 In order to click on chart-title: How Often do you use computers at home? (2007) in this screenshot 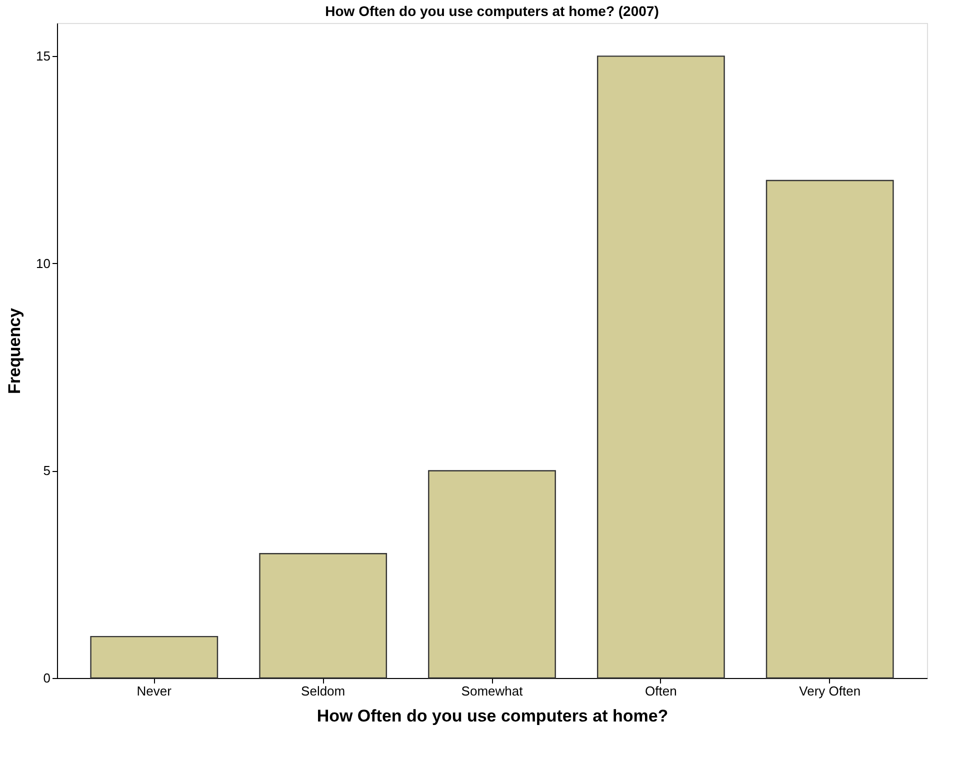, I will do `click(492, 11)`.